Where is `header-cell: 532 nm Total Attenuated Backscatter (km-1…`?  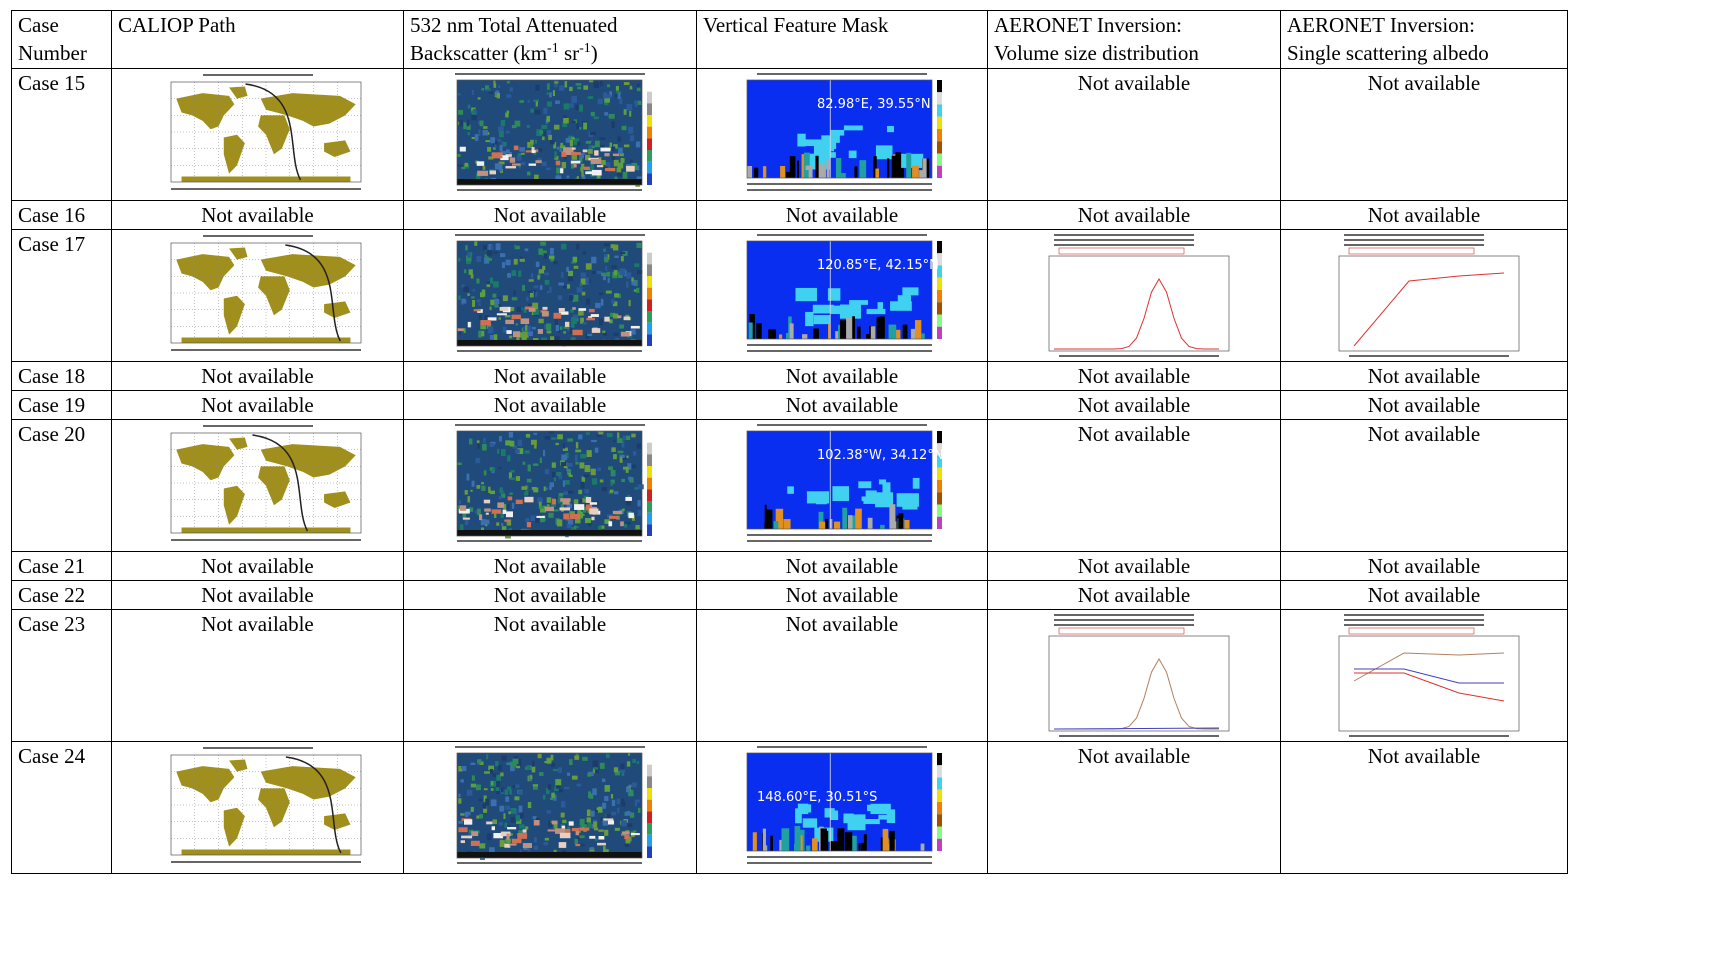 header-cell: 532 nm Total Attenuated Backscatter (km-1… is located at coordinates (550, 39).